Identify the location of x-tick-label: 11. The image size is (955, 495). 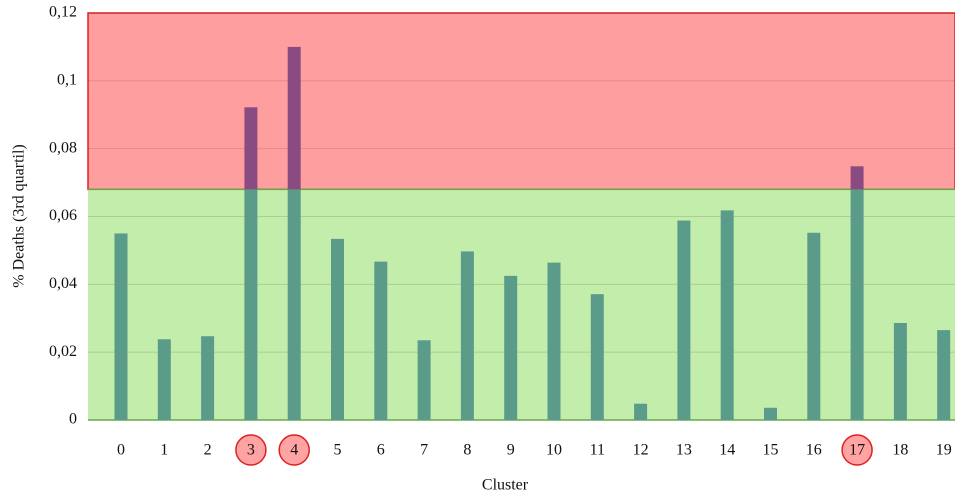
(597, 450).